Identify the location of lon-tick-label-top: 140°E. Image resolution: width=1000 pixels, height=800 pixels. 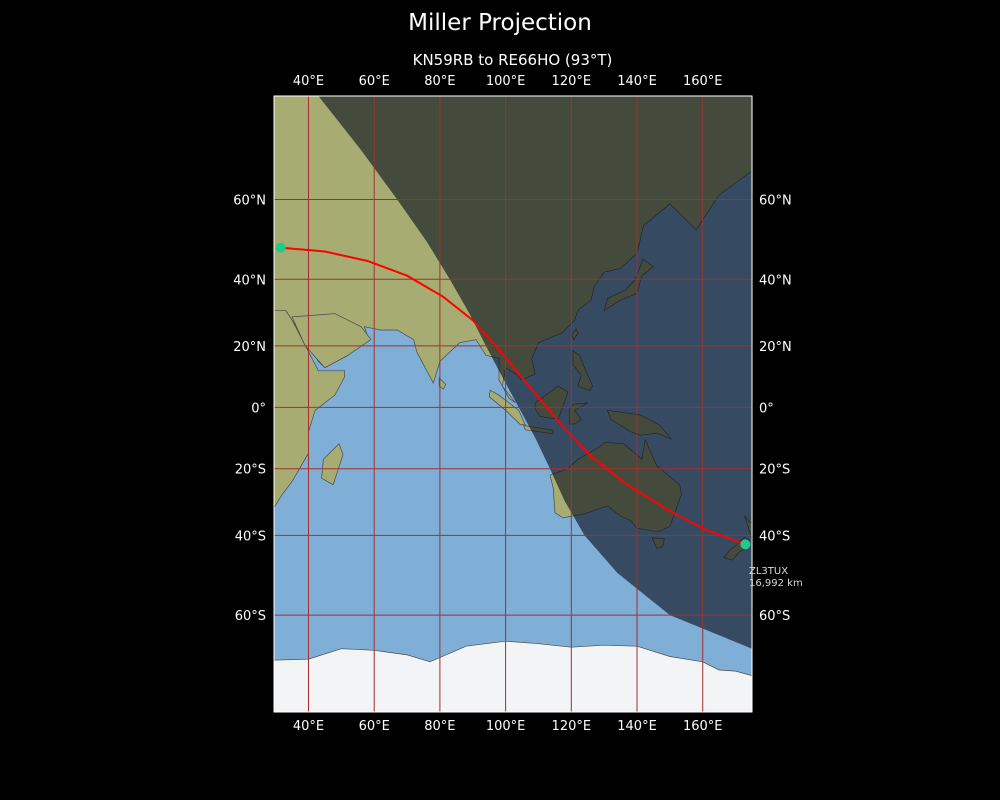
(637, 81).